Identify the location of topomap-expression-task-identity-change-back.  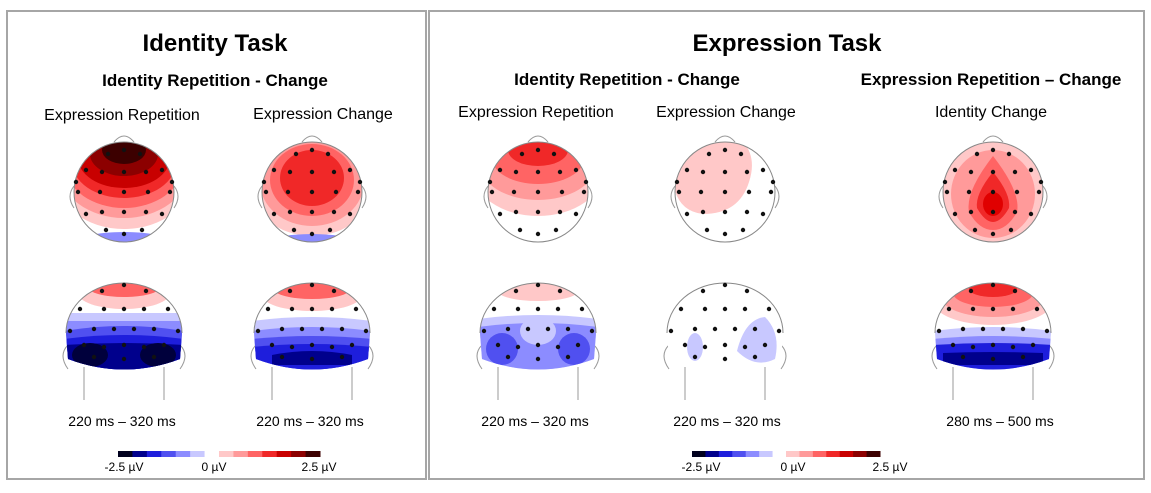
(993, 341).